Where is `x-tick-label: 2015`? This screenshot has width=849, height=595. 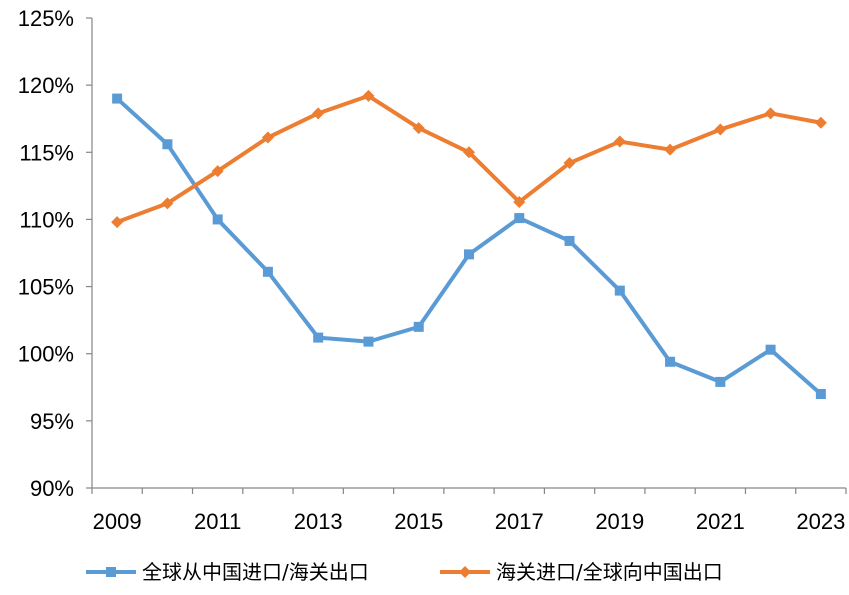
x-tick-label: 2015 is located at coordinates (418, 521).